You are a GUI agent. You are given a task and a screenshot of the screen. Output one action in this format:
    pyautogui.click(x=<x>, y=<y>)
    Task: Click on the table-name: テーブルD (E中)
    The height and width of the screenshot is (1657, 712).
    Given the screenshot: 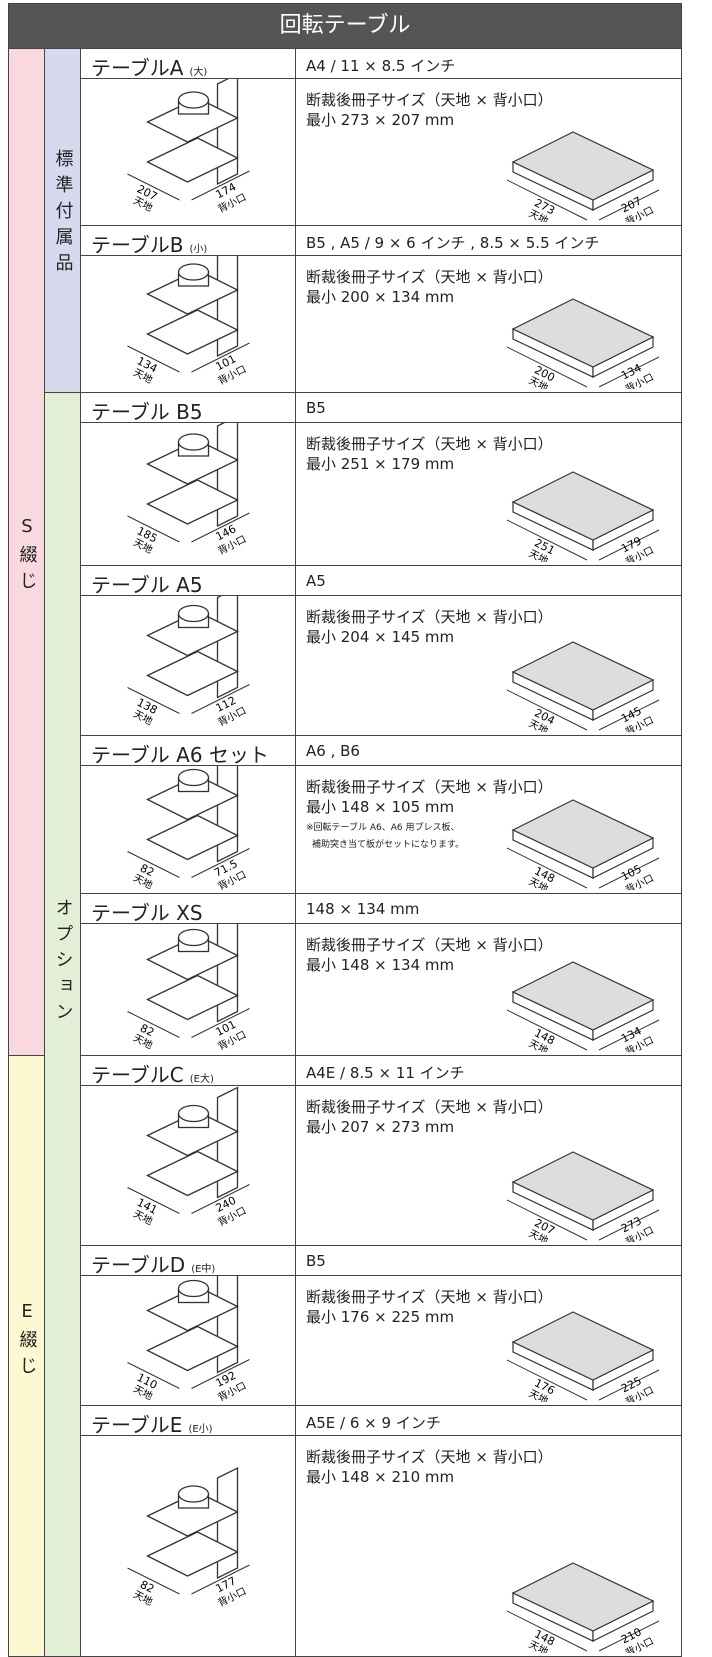 What is the action you would take?
    pyautogui.click(x=188, y=1260)
    